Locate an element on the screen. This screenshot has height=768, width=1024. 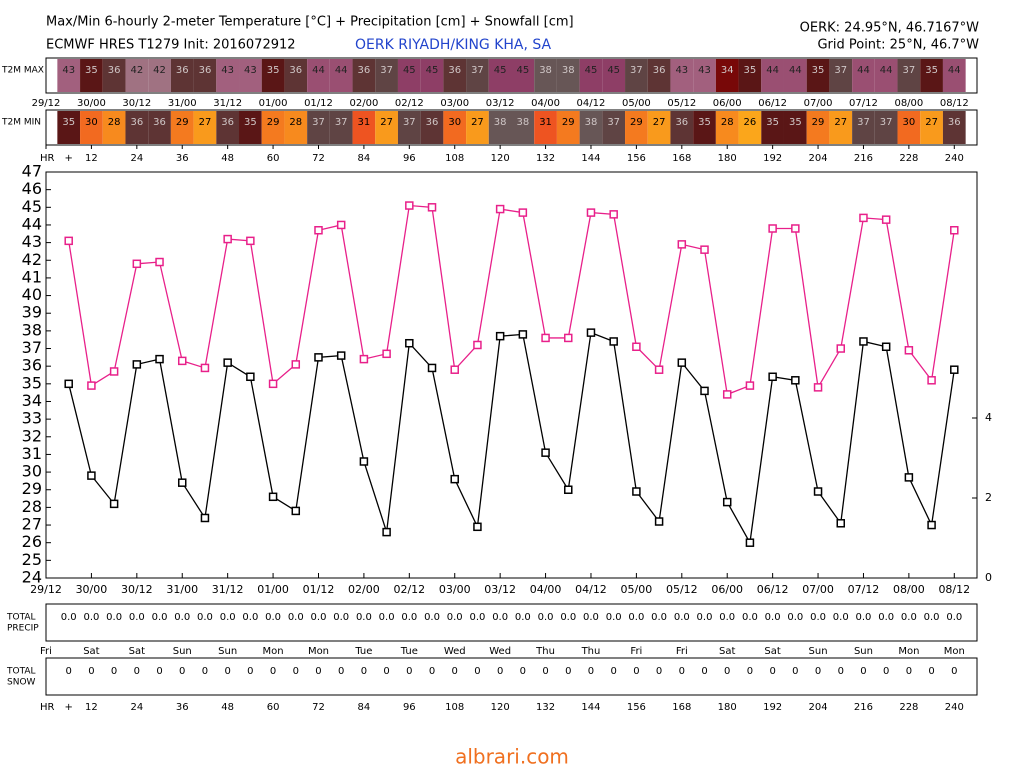
hour-tick-label: 60 is located at coordinates (273, 158).